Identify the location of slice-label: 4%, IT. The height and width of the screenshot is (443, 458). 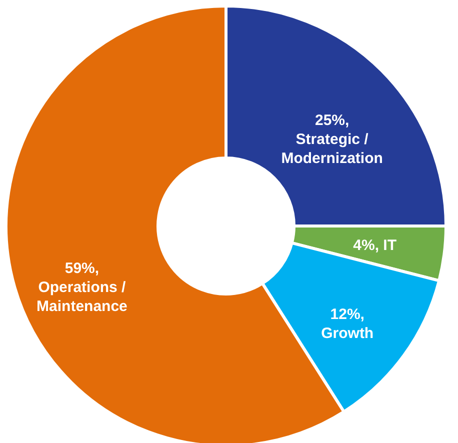
(374, 245).